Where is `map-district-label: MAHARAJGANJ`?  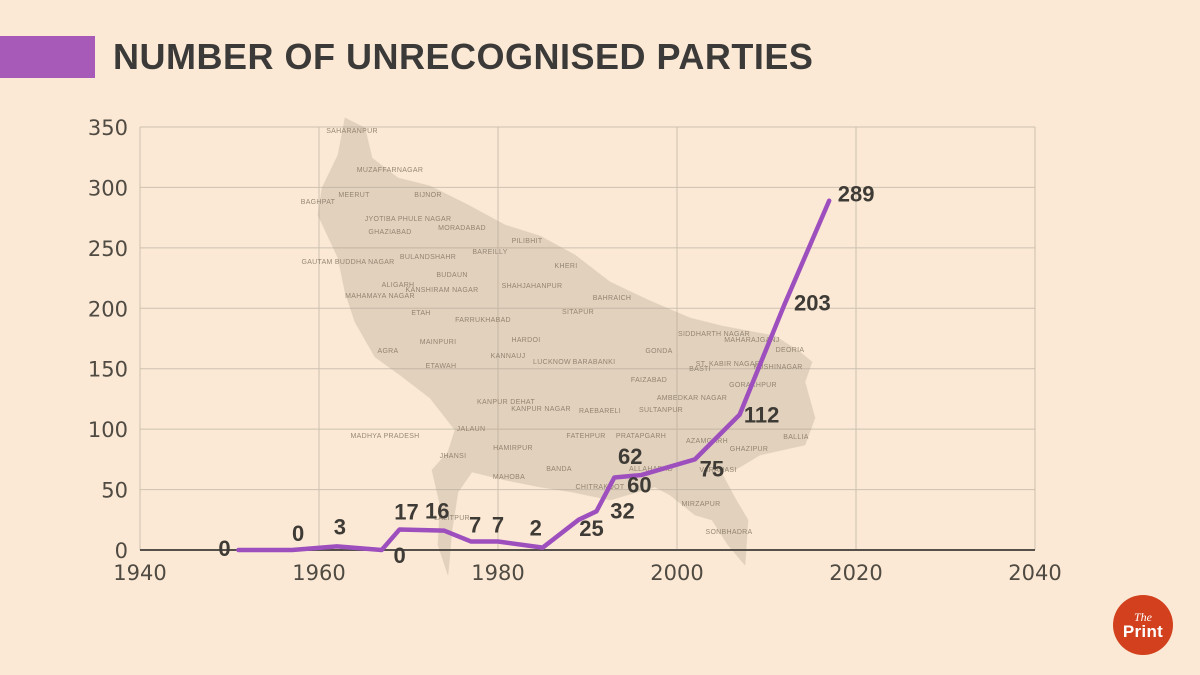 map-district-label: MAHARAJGANJ is located at coordinates (751, 340).